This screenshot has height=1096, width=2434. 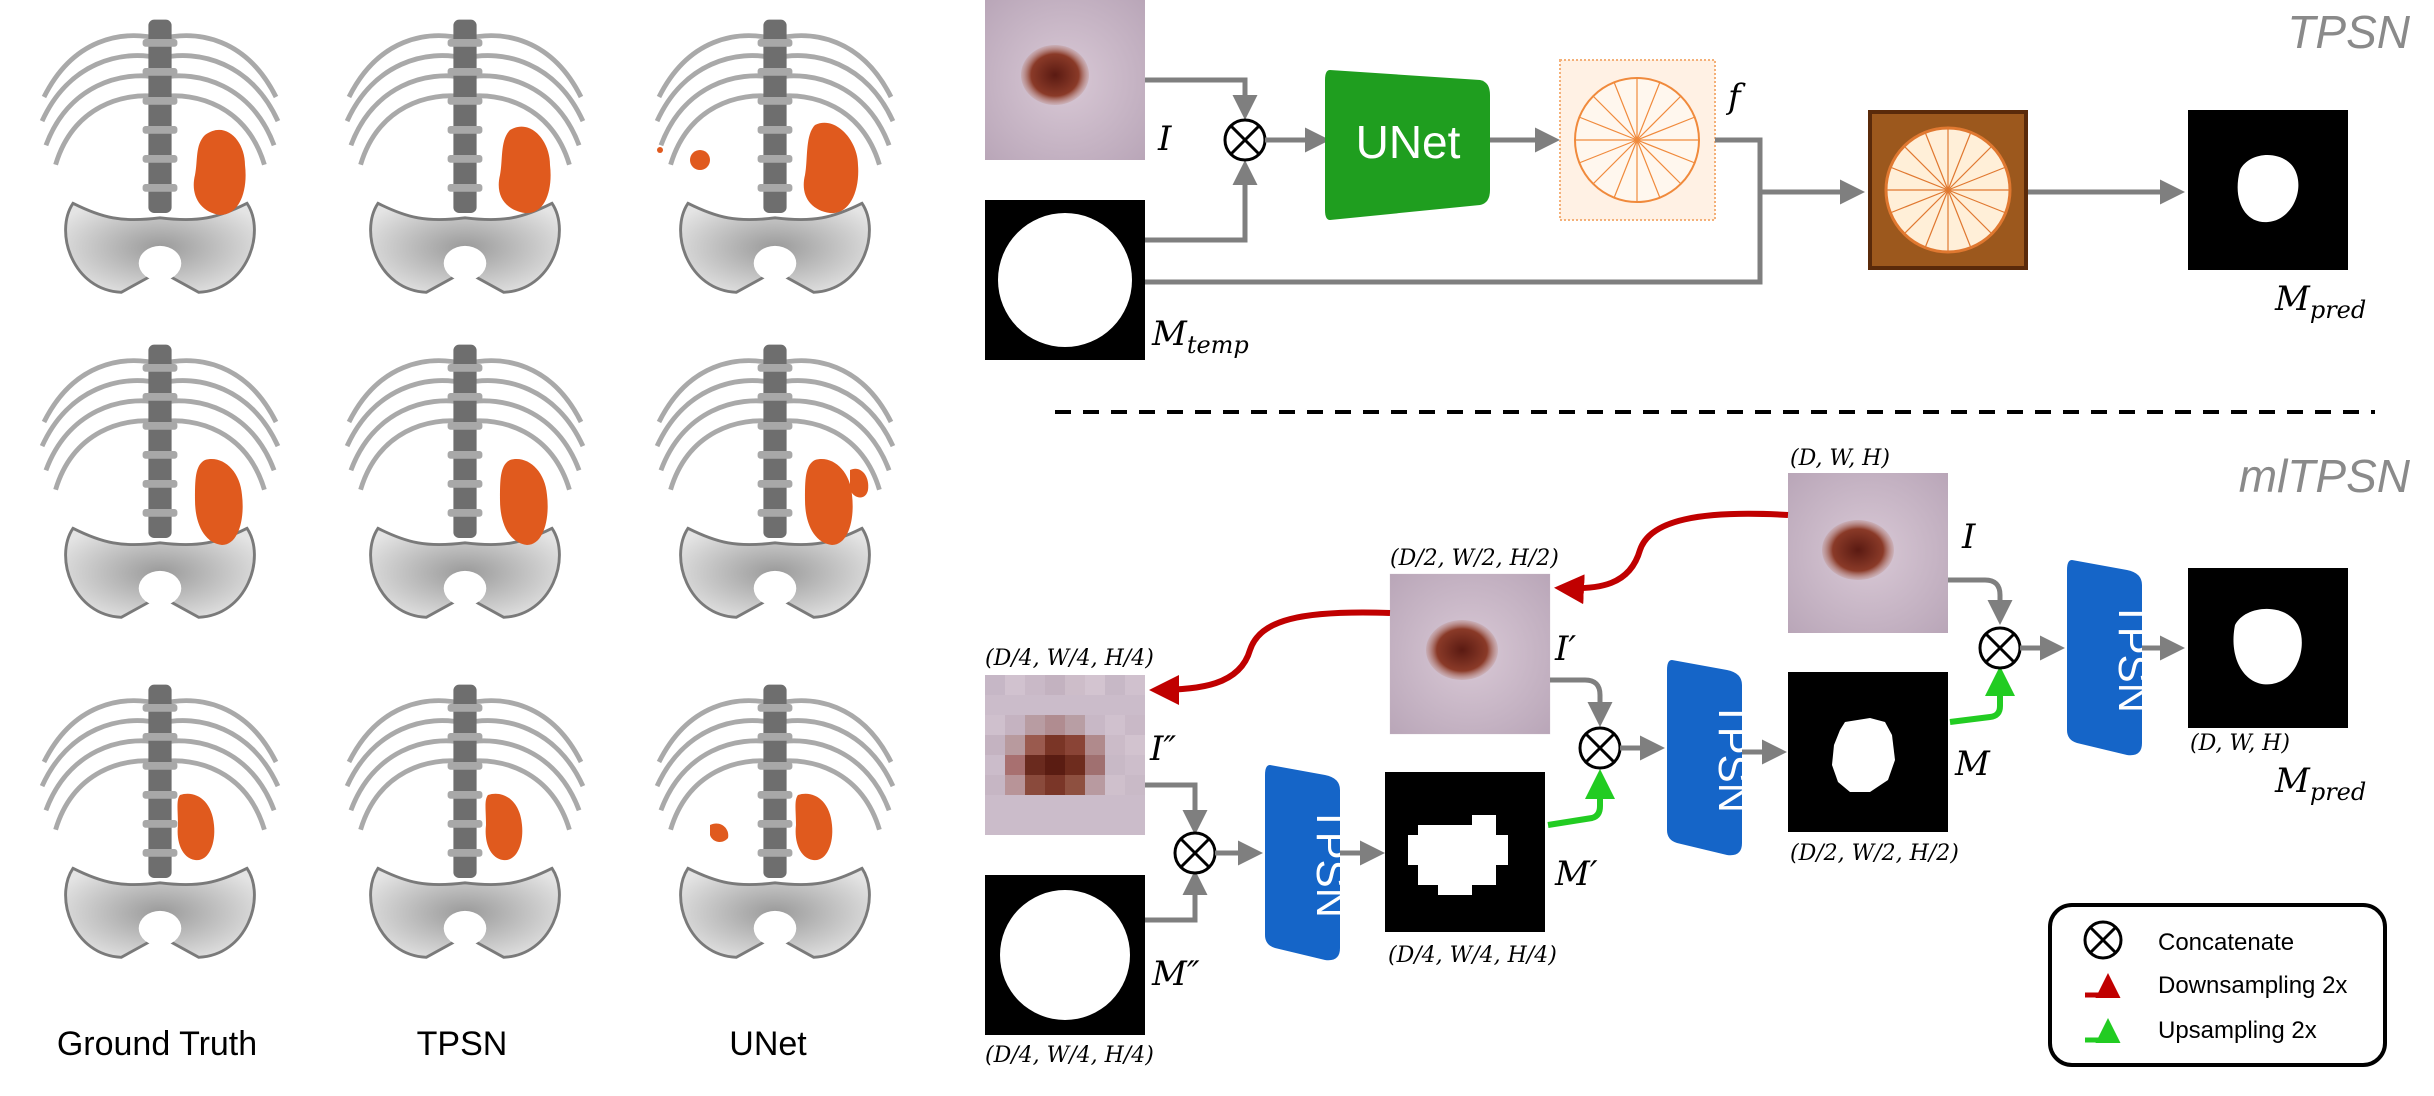 I want to click on concat-symbol-half, so click(x=1600, y=748).